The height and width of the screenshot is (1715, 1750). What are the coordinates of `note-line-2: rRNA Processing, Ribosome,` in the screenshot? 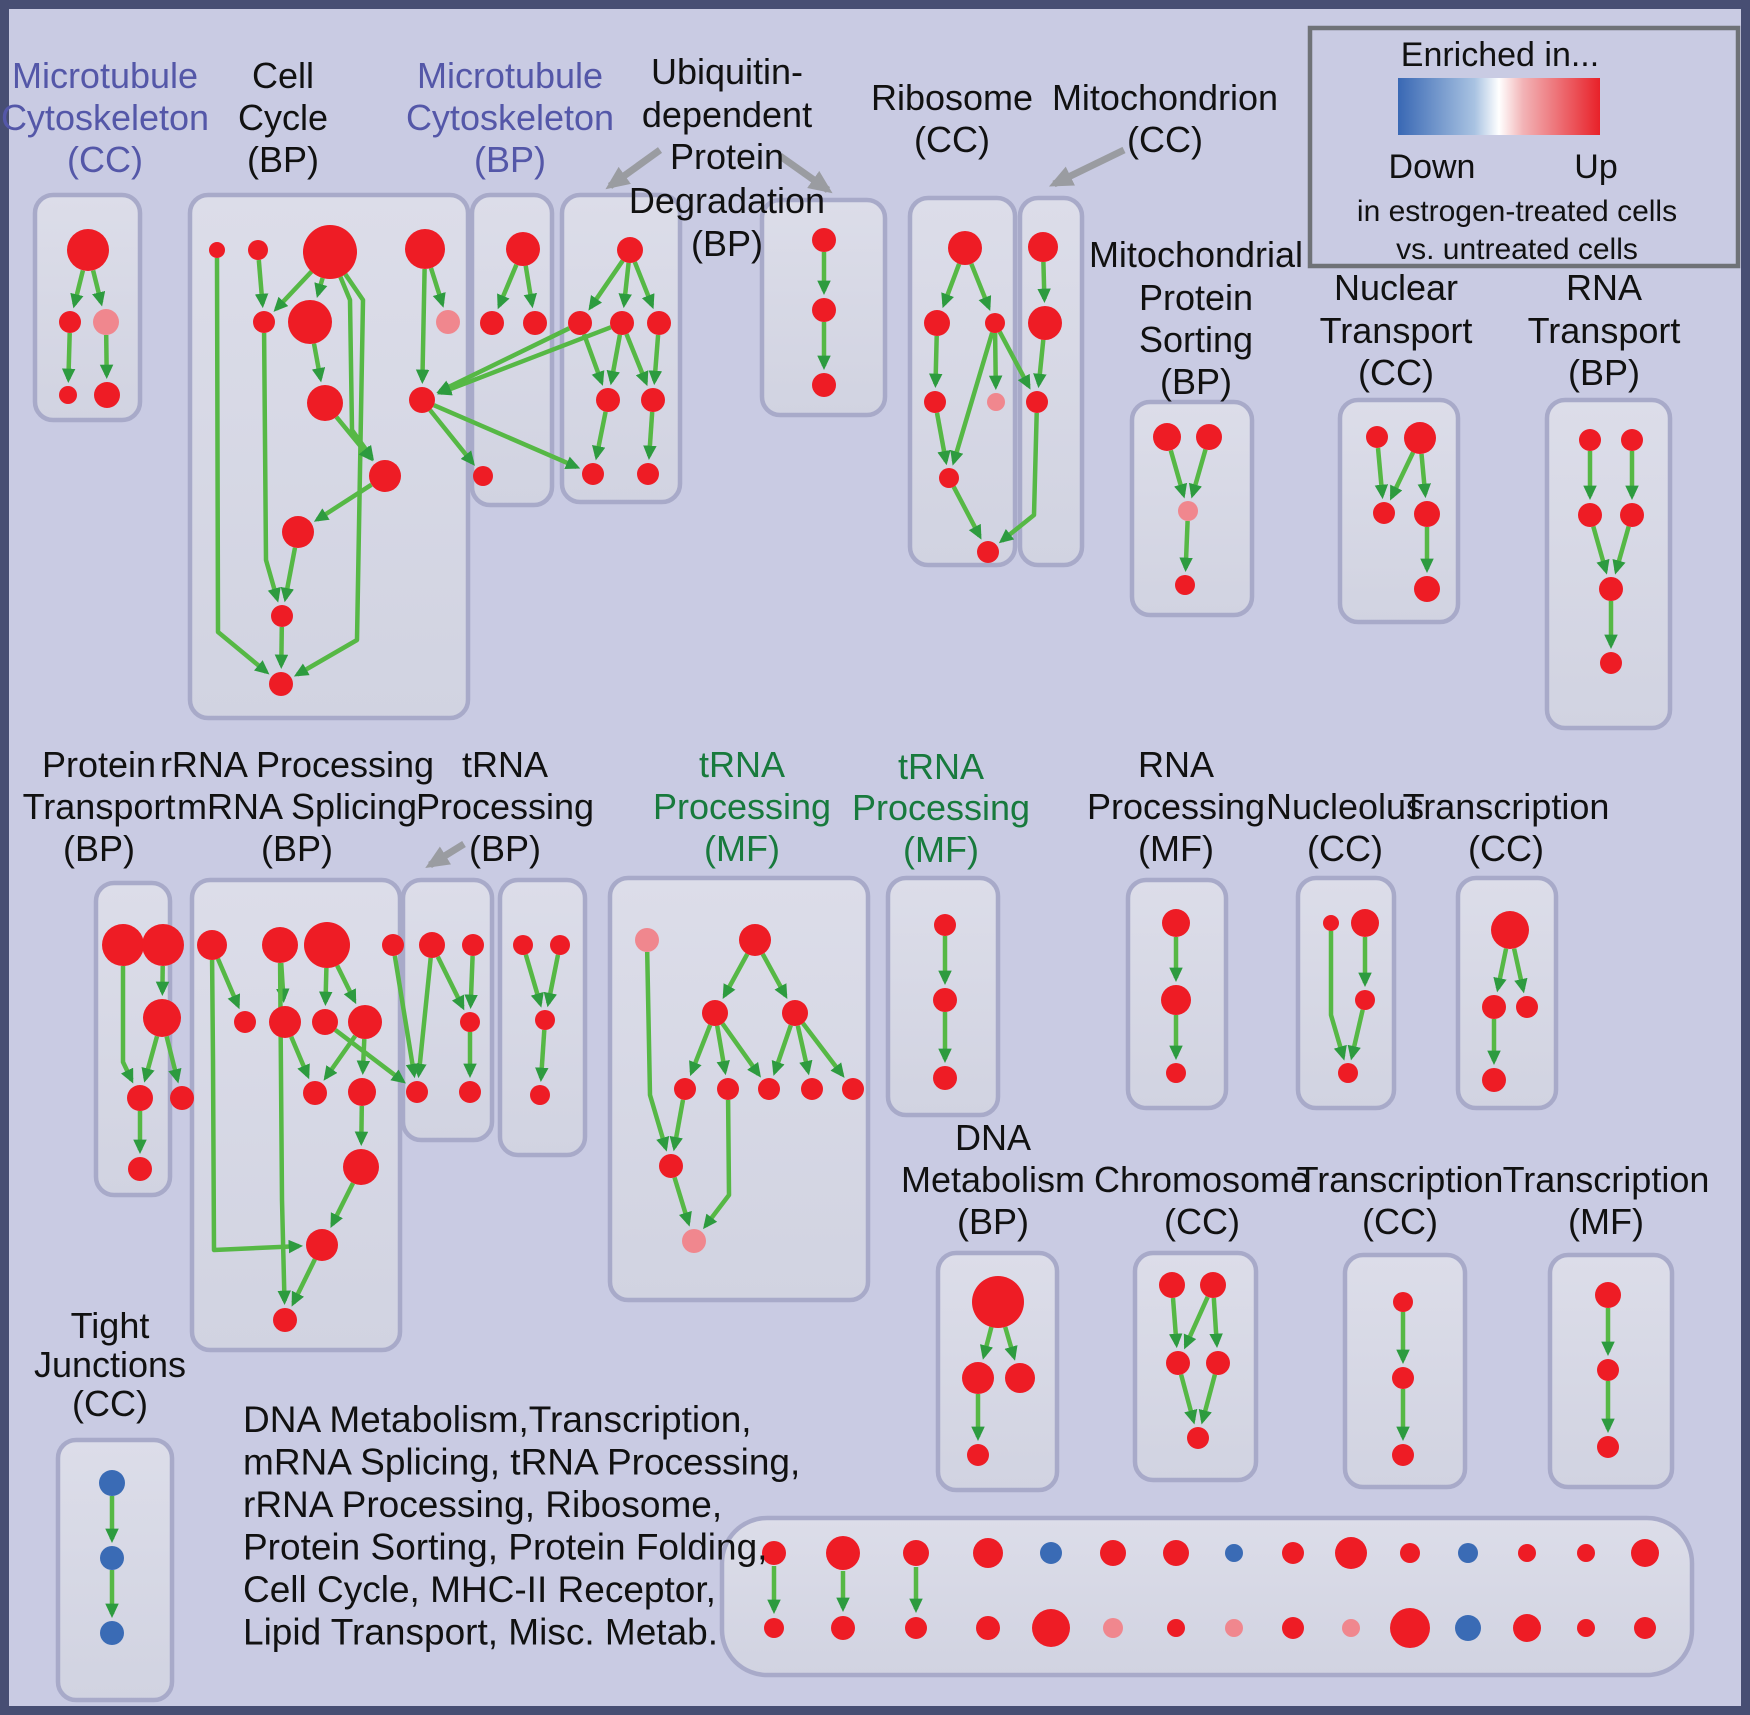 It's located at (482, 1504).